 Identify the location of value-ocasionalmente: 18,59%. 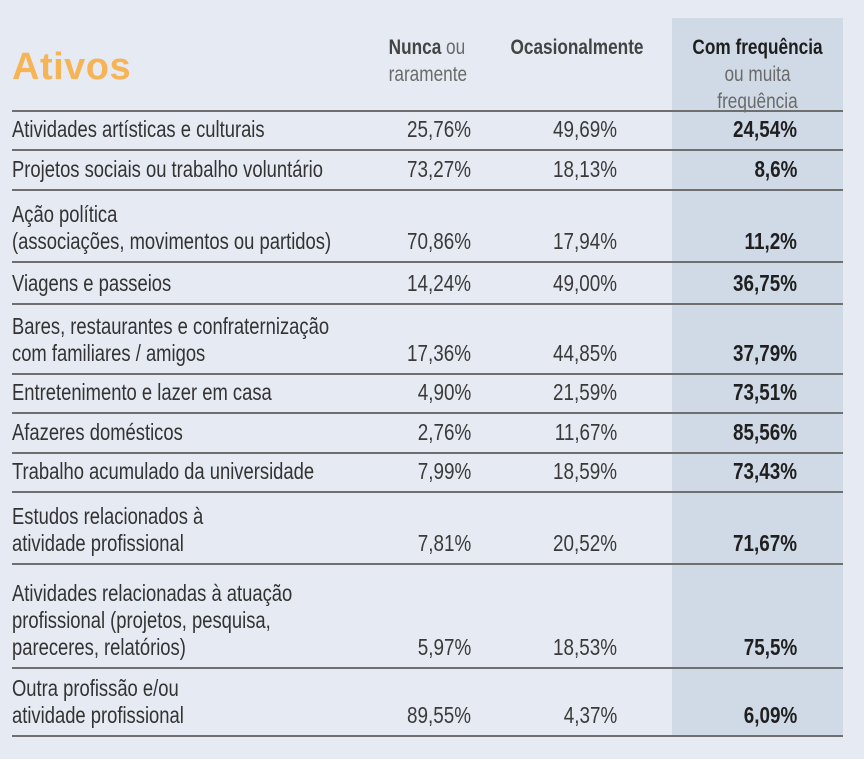
(585, 471).